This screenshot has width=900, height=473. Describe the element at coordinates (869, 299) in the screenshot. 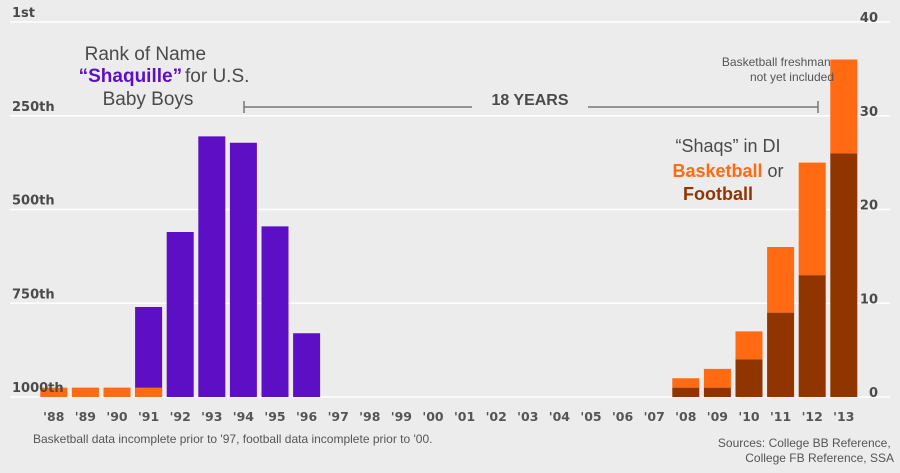

I see `right-tick-label: 10` at that location.